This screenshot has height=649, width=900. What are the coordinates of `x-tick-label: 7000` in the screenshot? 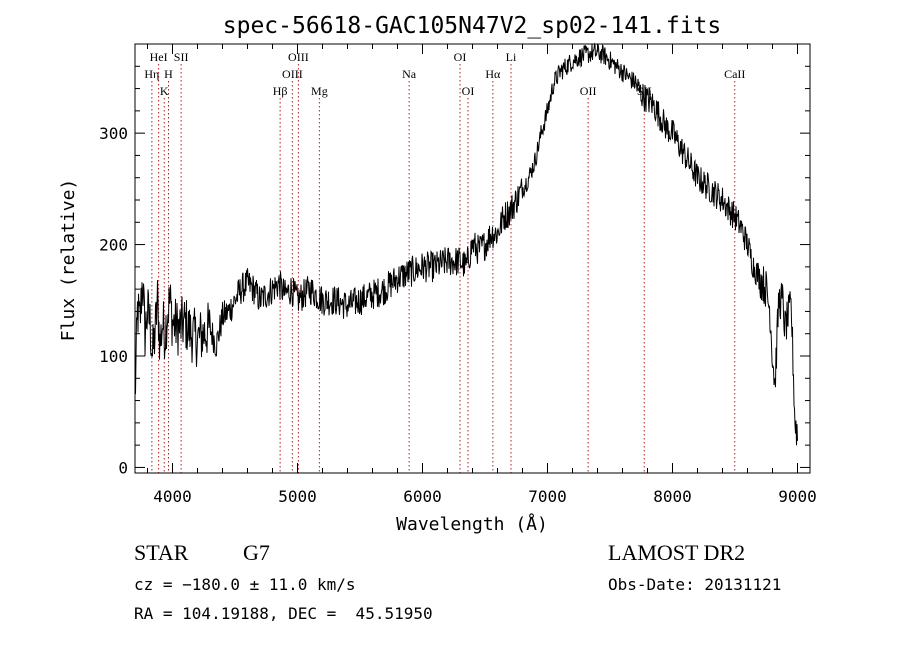 It's located at (547, 496).